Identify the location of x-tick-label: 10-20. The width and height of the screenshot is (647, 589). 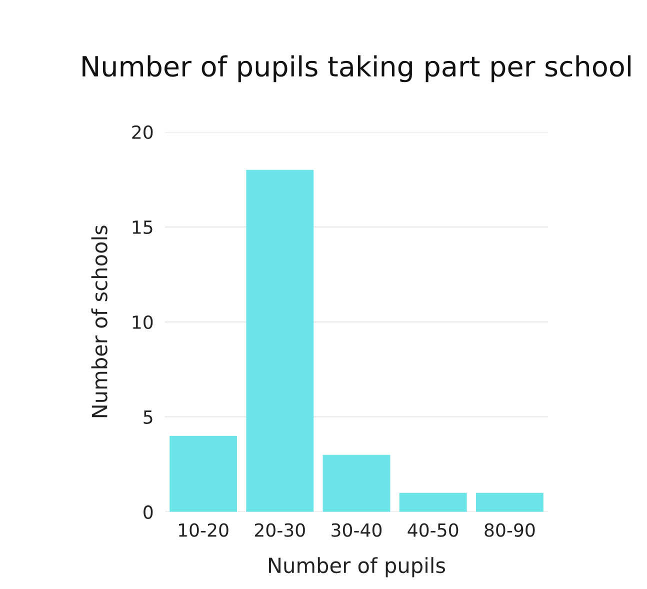
(203, 530).